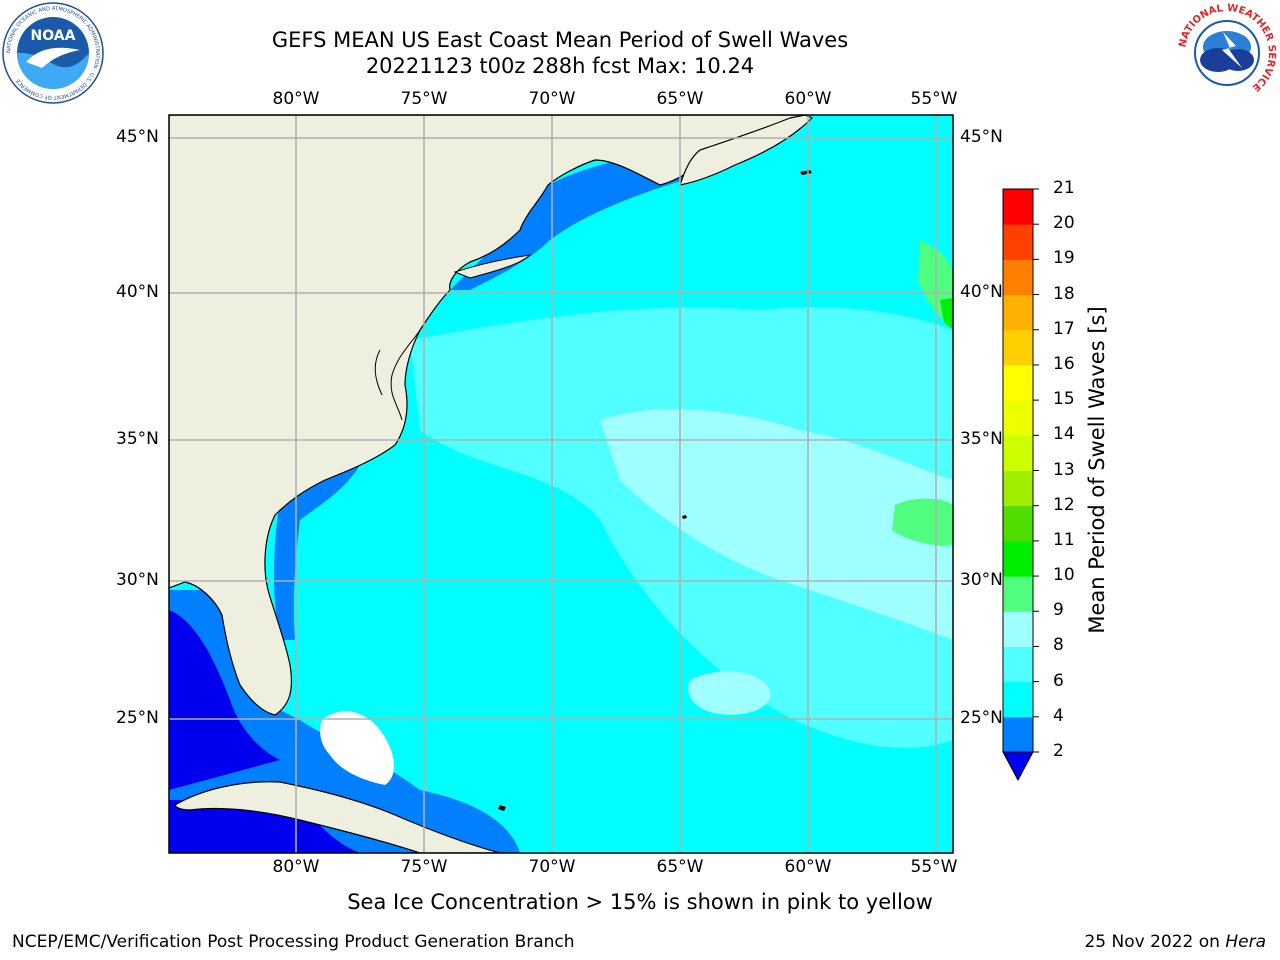 The height and width of the screenshot is (960, 1280). I want to click on island-sable, so click(806, 172).